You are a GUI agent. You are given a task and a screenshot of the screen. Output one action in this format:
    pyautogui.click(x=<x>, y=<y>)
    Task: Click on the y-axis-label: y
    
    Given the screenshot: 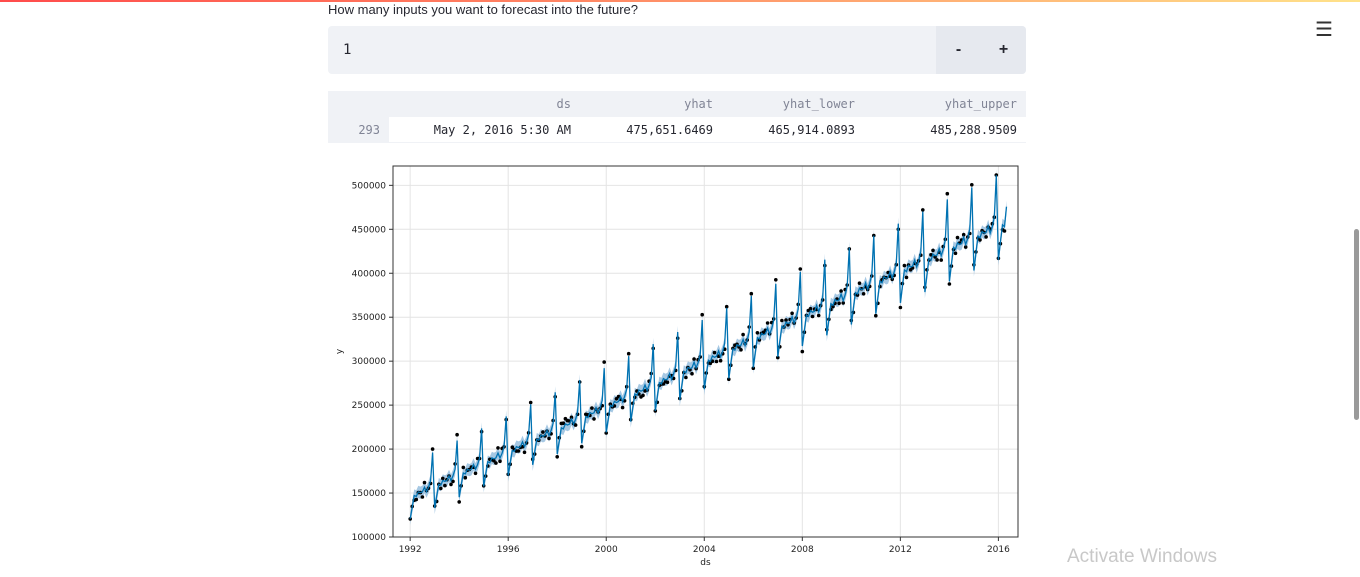 What is the action you would take?
    pyautogui.click(x=340, y=351)
    